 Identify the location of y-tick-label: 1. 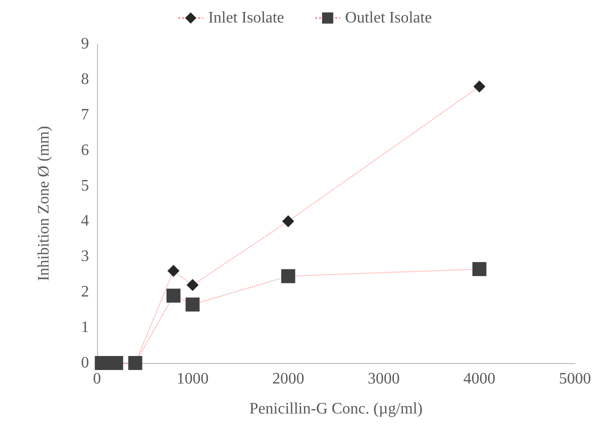
(85, 327).